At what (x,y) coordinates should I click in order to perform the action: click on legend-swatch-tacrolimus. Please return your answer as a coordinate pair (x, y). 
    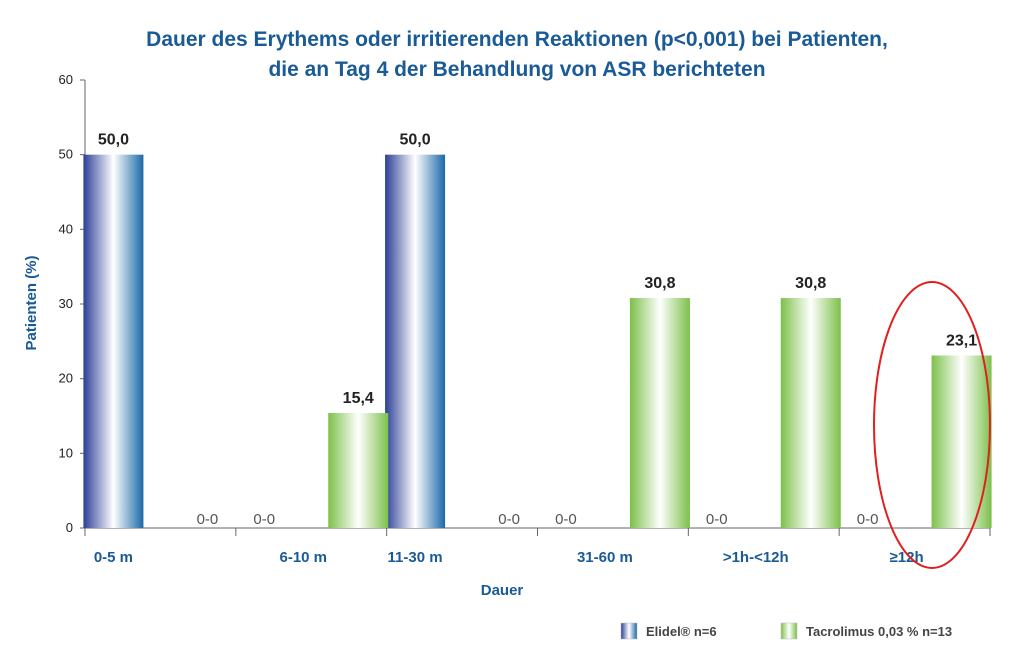
    Looking at the image, I should click on (789, 631).